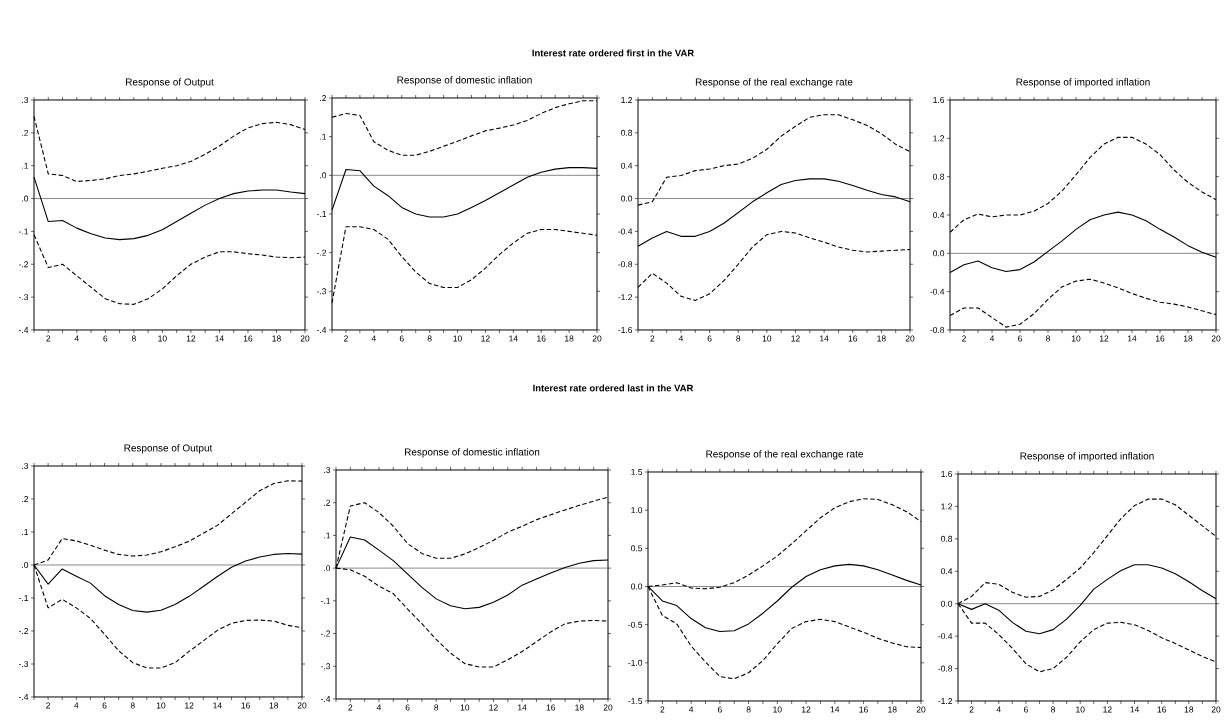 This screenshot has width=1226, height=720. I want to click on y-tick-label: -1.2, so click(625, 297).